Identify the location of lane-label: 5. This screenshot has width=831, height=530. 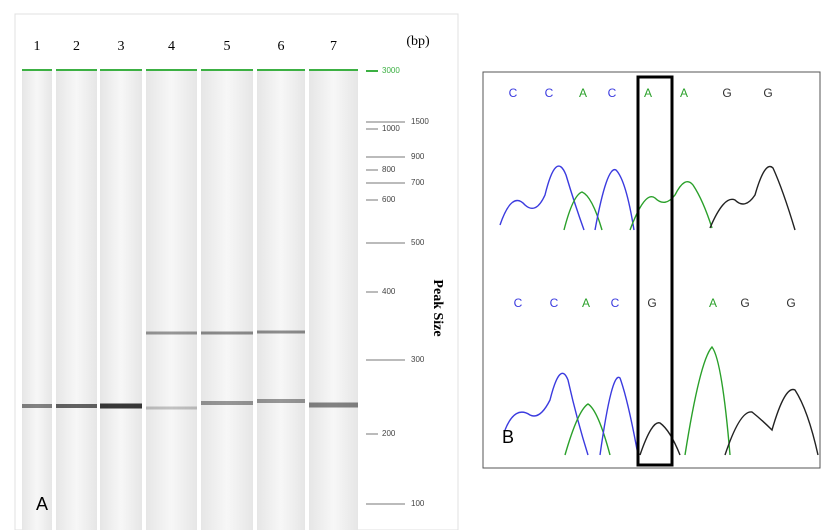
(227, 46).